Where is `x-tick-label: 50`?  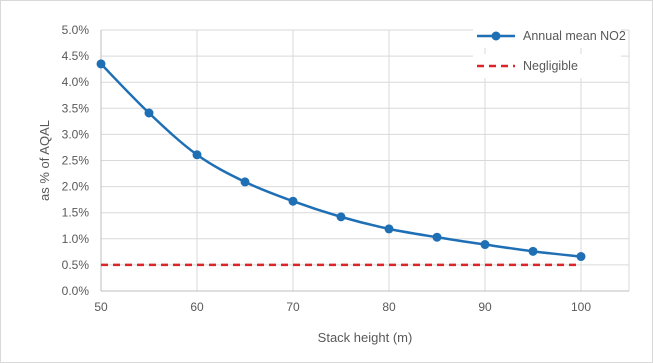 x-tick-label: 50 is located at coordinates (101, 307).